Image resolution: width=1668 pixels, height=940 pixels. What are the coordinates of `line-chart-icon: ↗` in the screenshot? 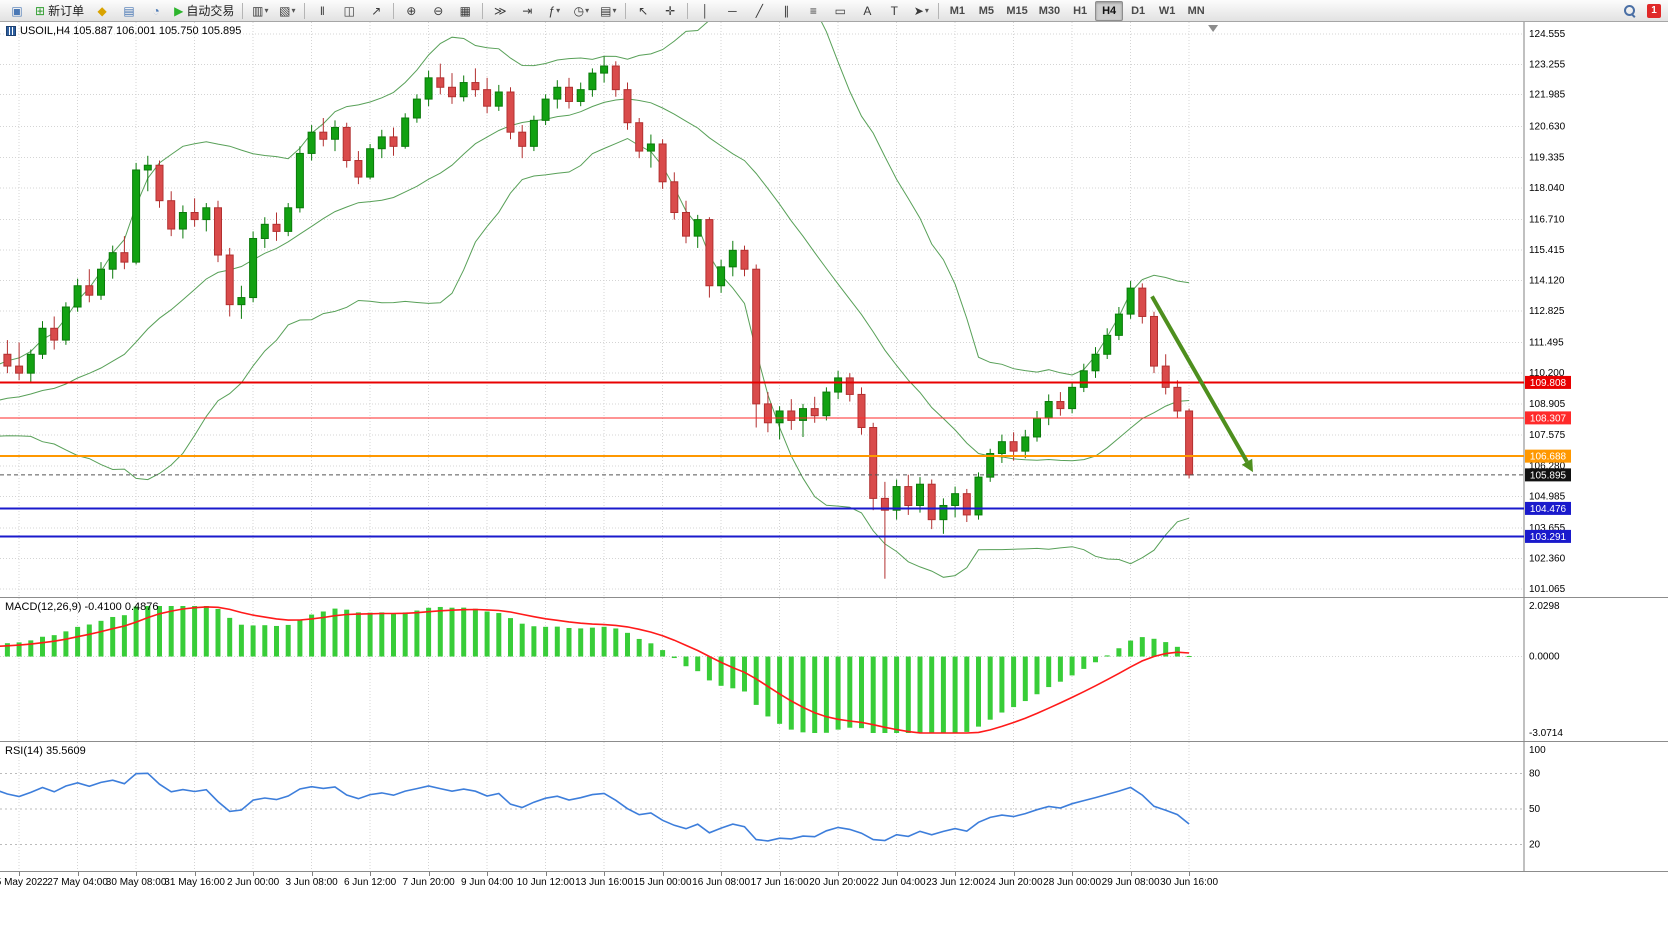 It's located at (376, 11).